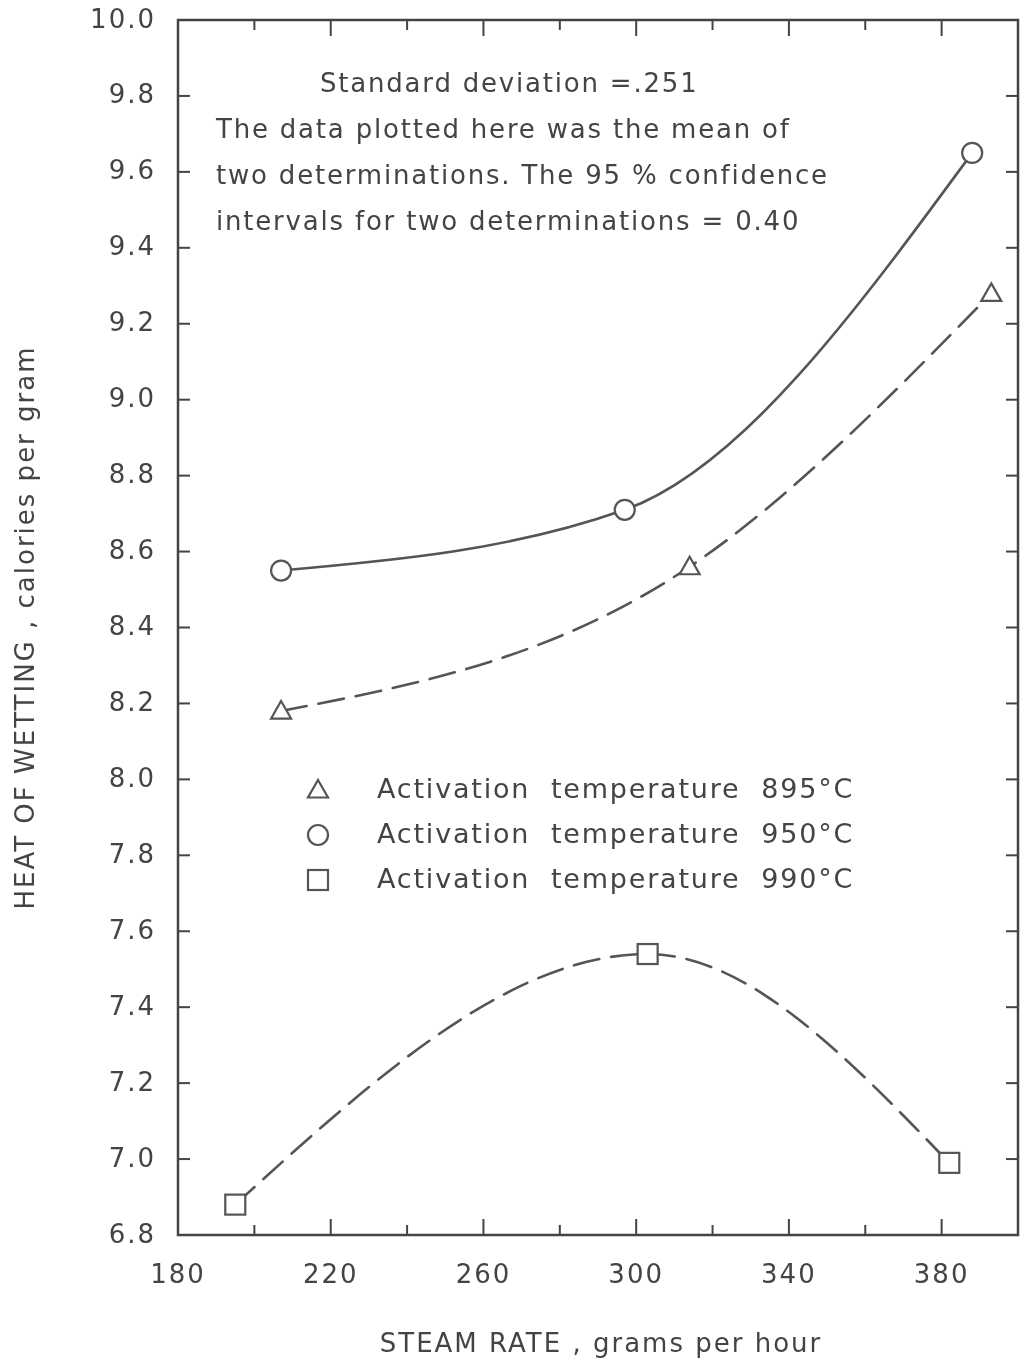 This screenshot has width=1022, height=1365. I want to click on y-tick-label: 6.8, so click(132, 1233).